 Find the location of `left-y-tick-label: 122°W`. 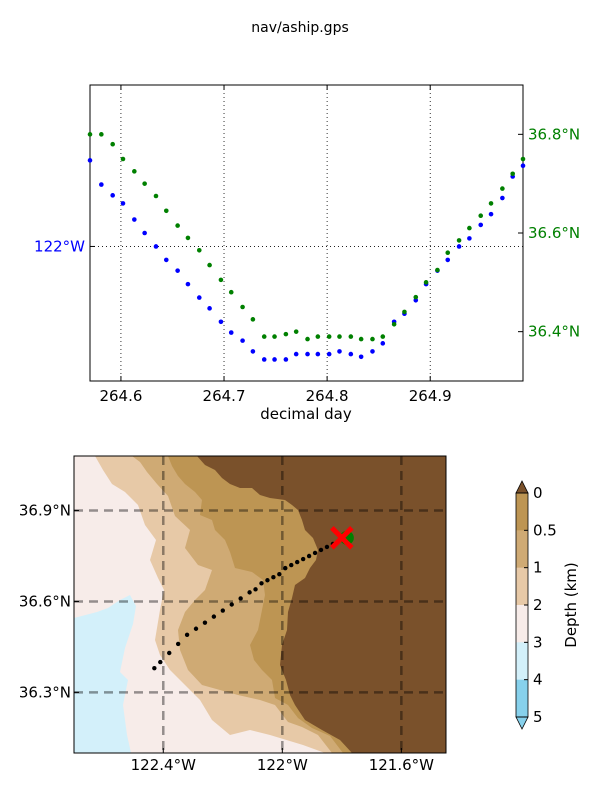

left-y-tick-label: 122°W is located at coordinates (59, 246).